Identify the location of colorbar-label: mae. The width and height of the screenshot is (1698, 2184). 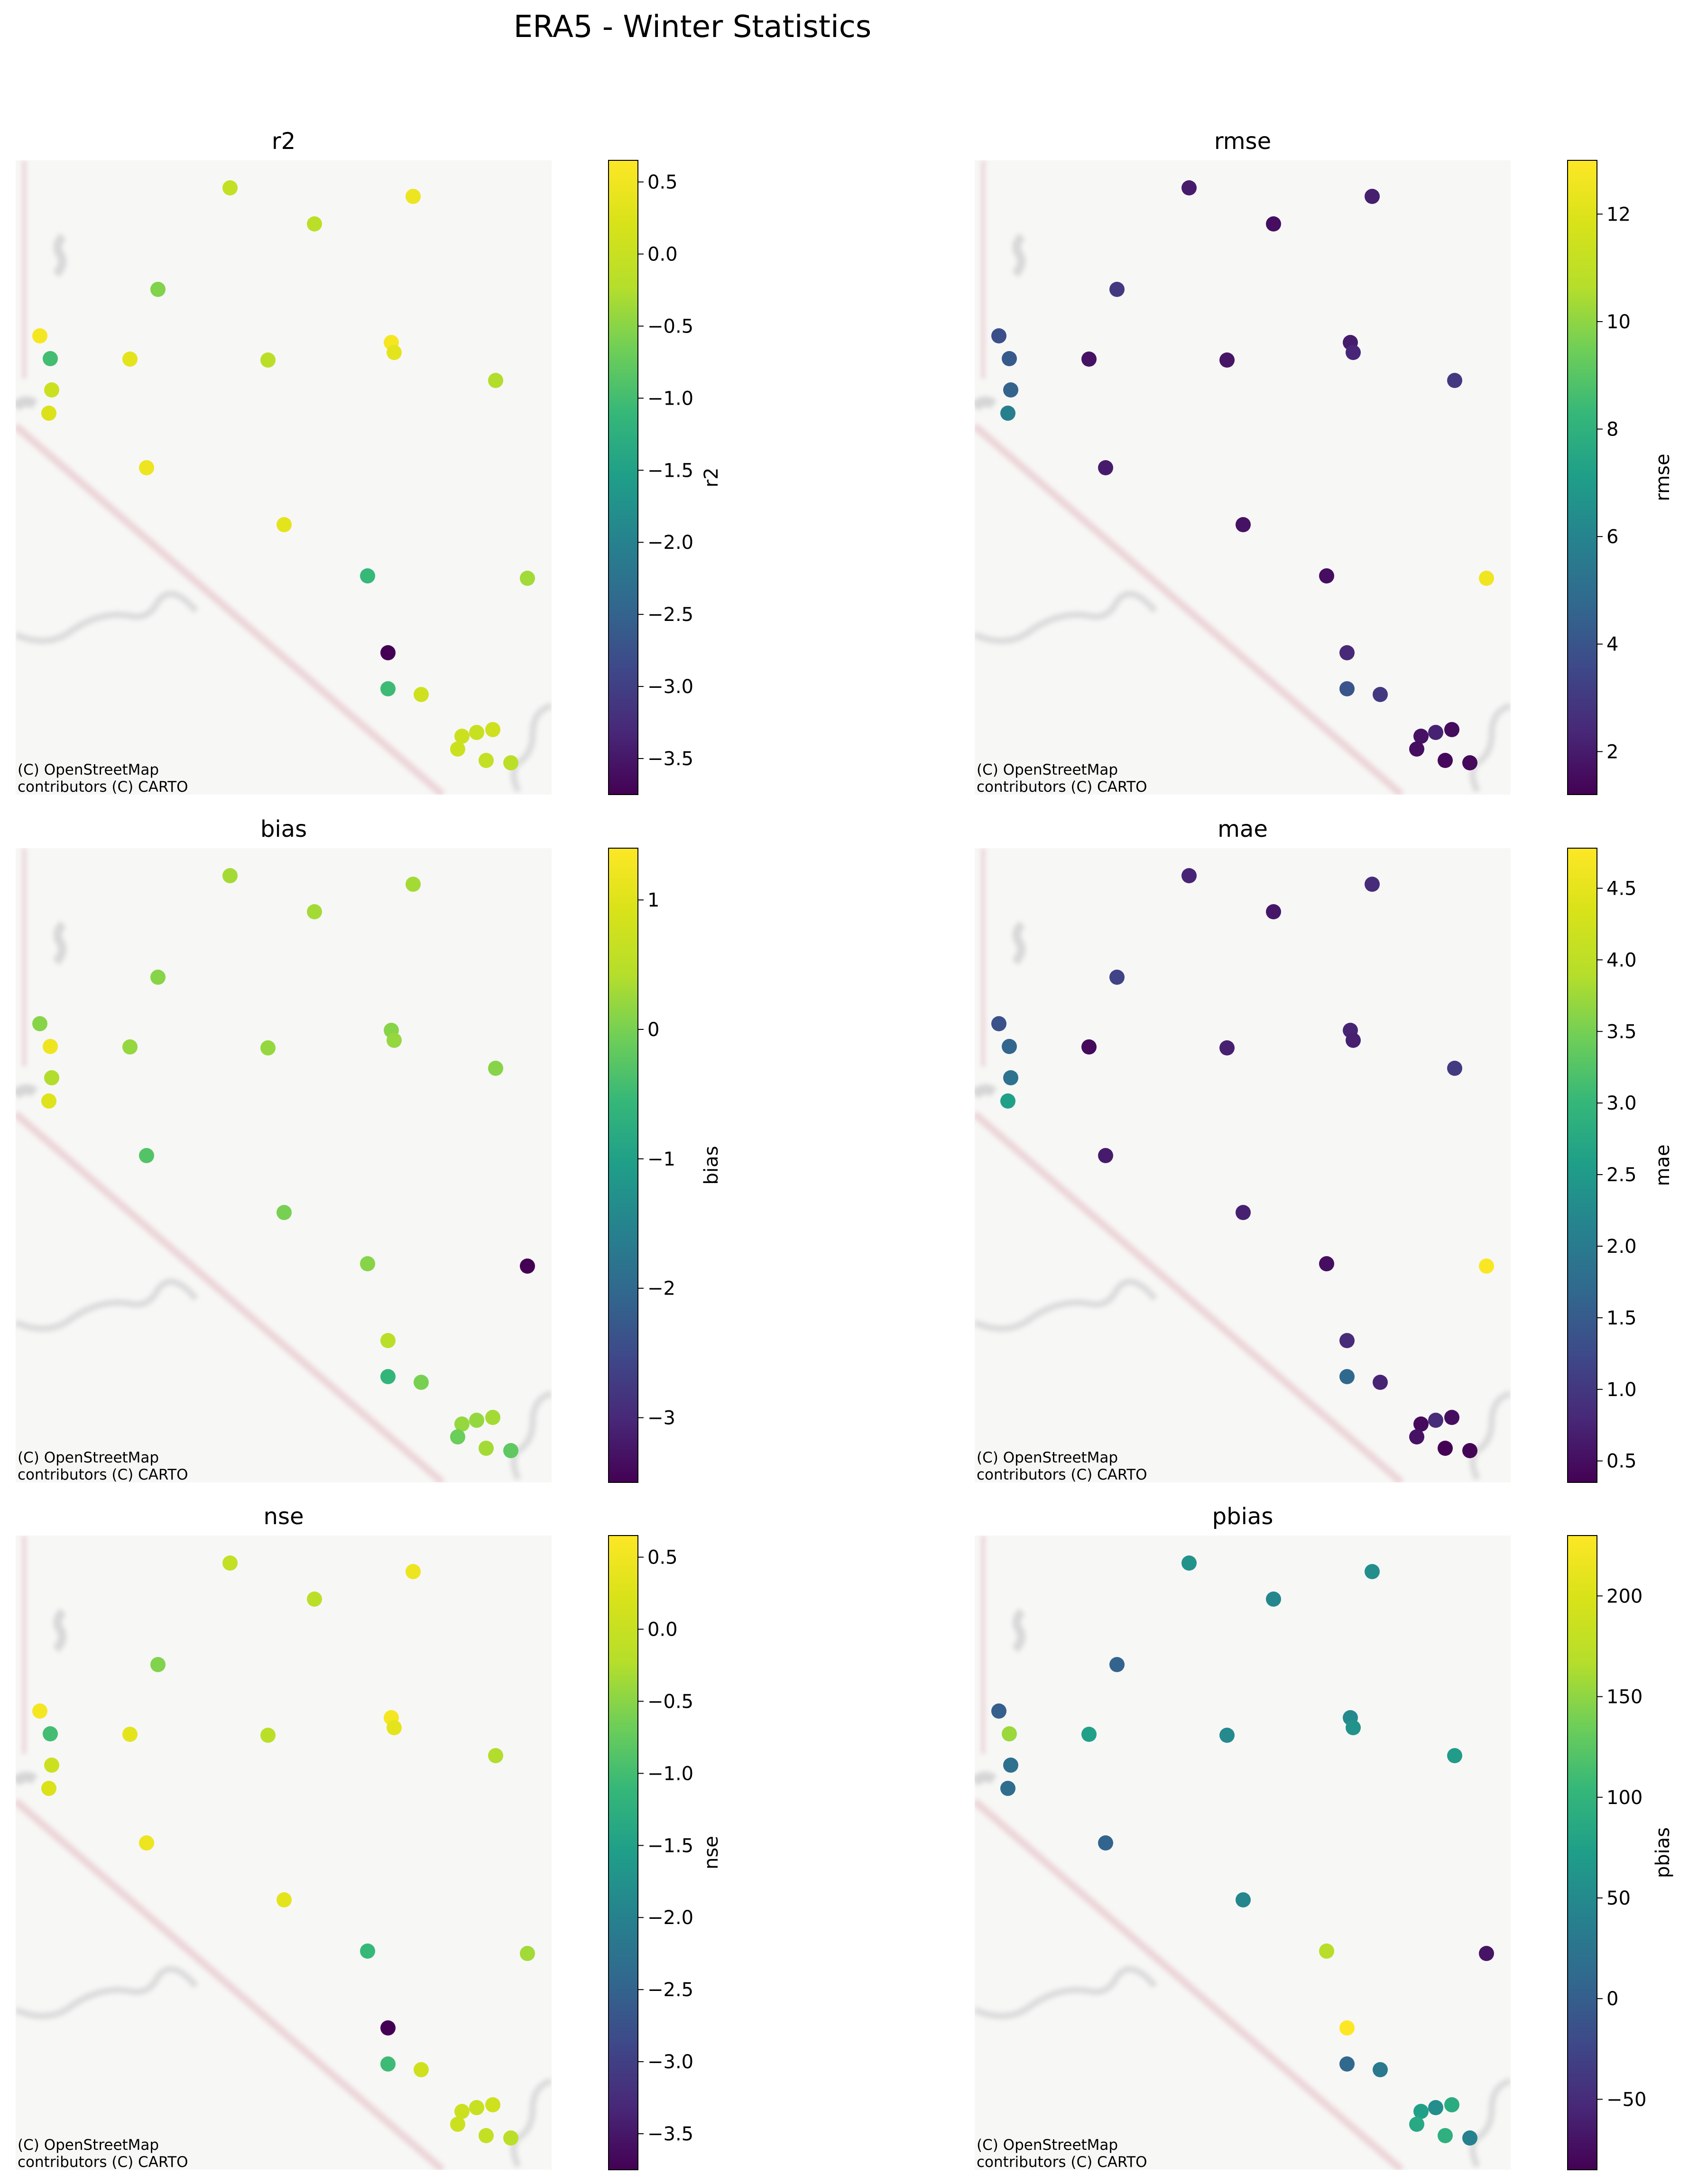
(1663, 1165).